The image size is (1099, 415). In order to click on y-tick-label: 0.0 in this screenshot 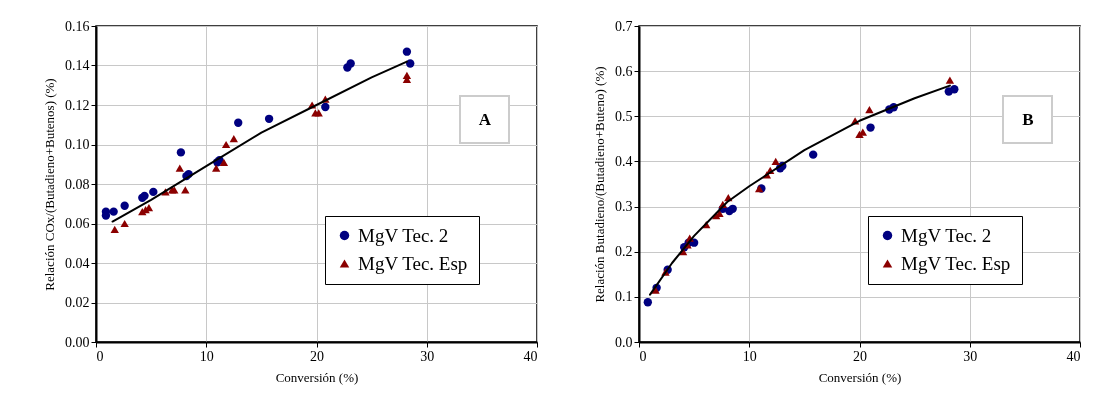, I will do `click(624, 342)`.